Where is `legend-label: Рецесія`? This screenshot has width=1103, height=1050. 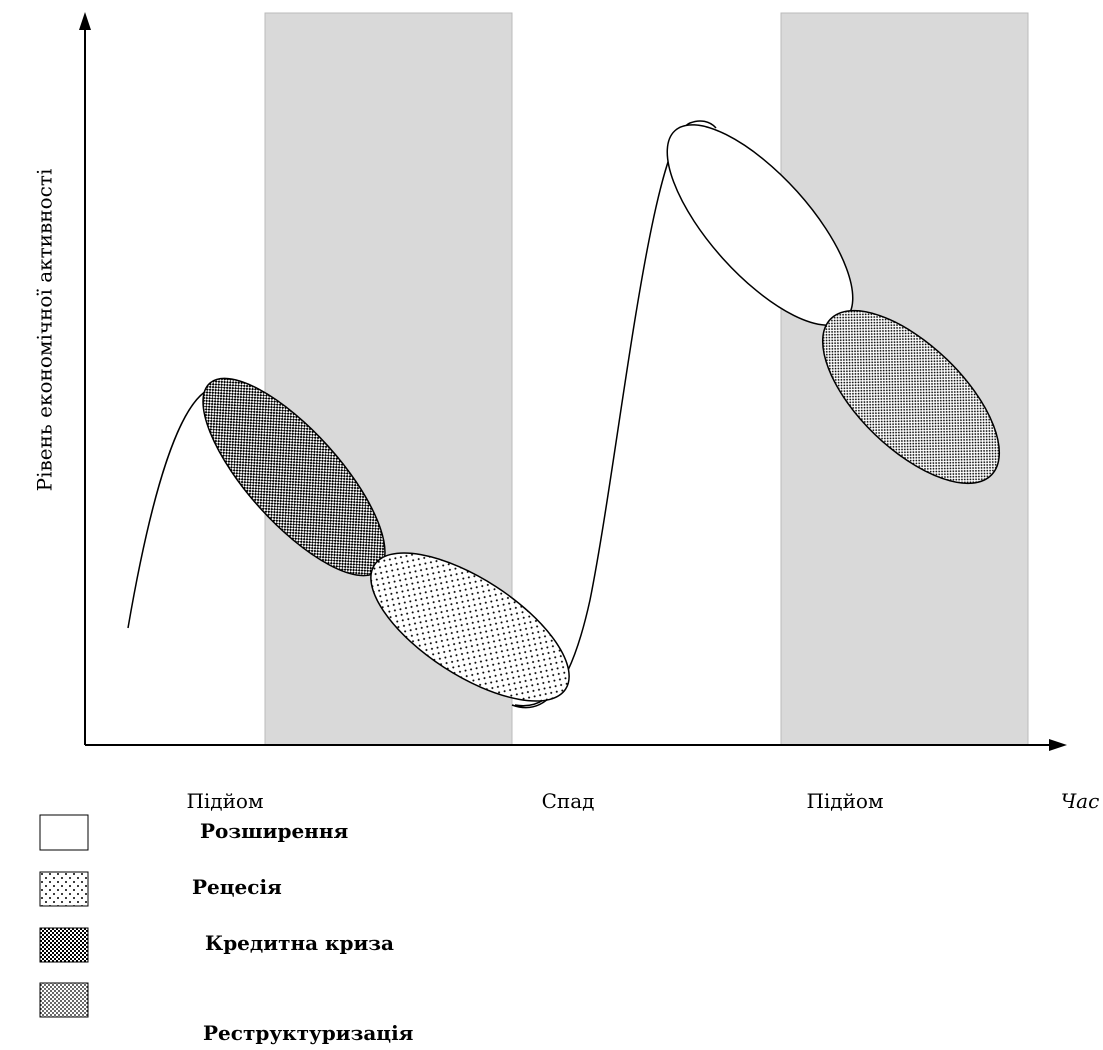
legend-label: Рецесія is located at coordinates (237, 887).